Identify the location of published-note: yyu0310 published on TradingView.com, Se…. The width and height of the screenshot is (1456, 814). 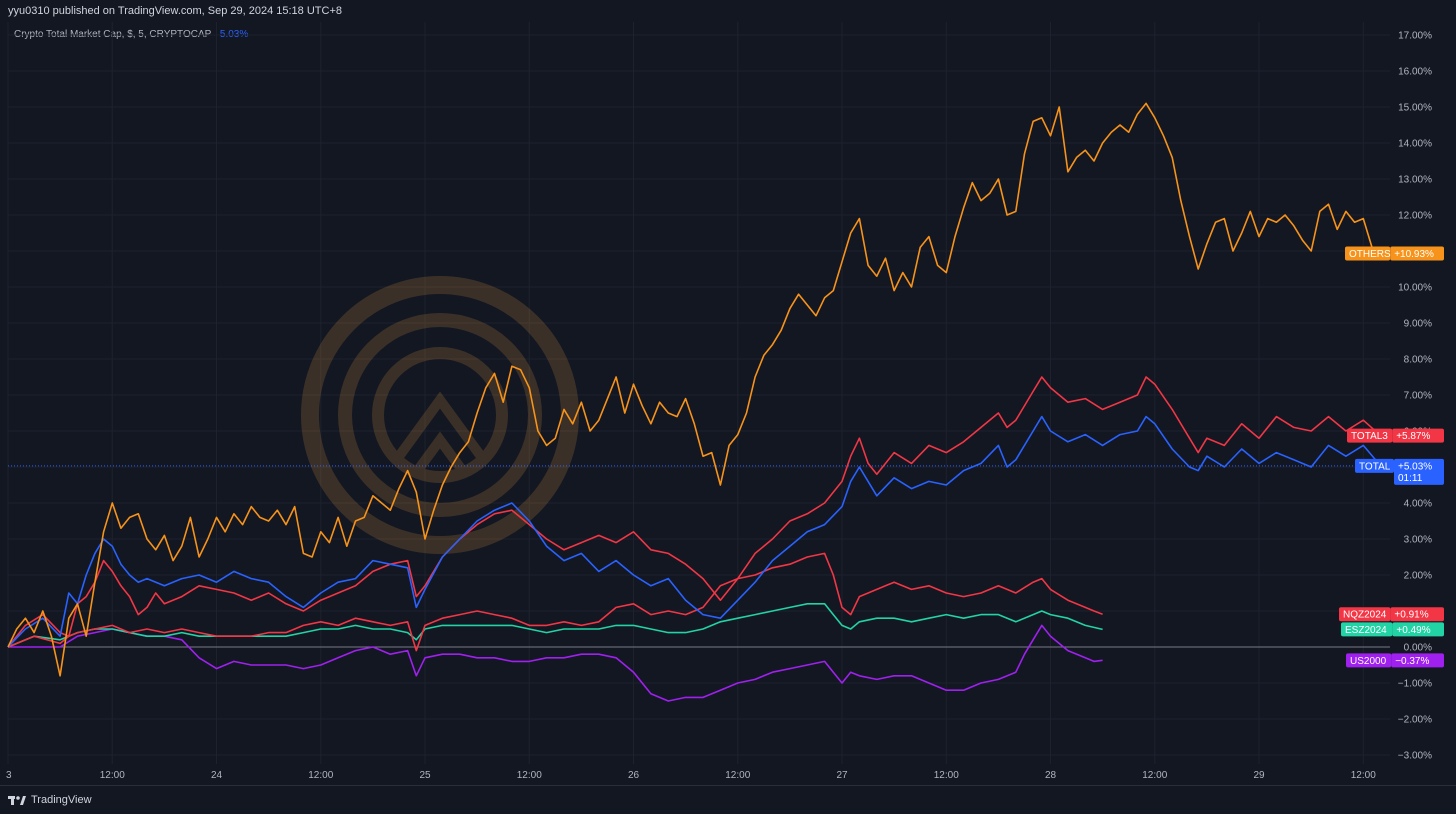
(175, 11).